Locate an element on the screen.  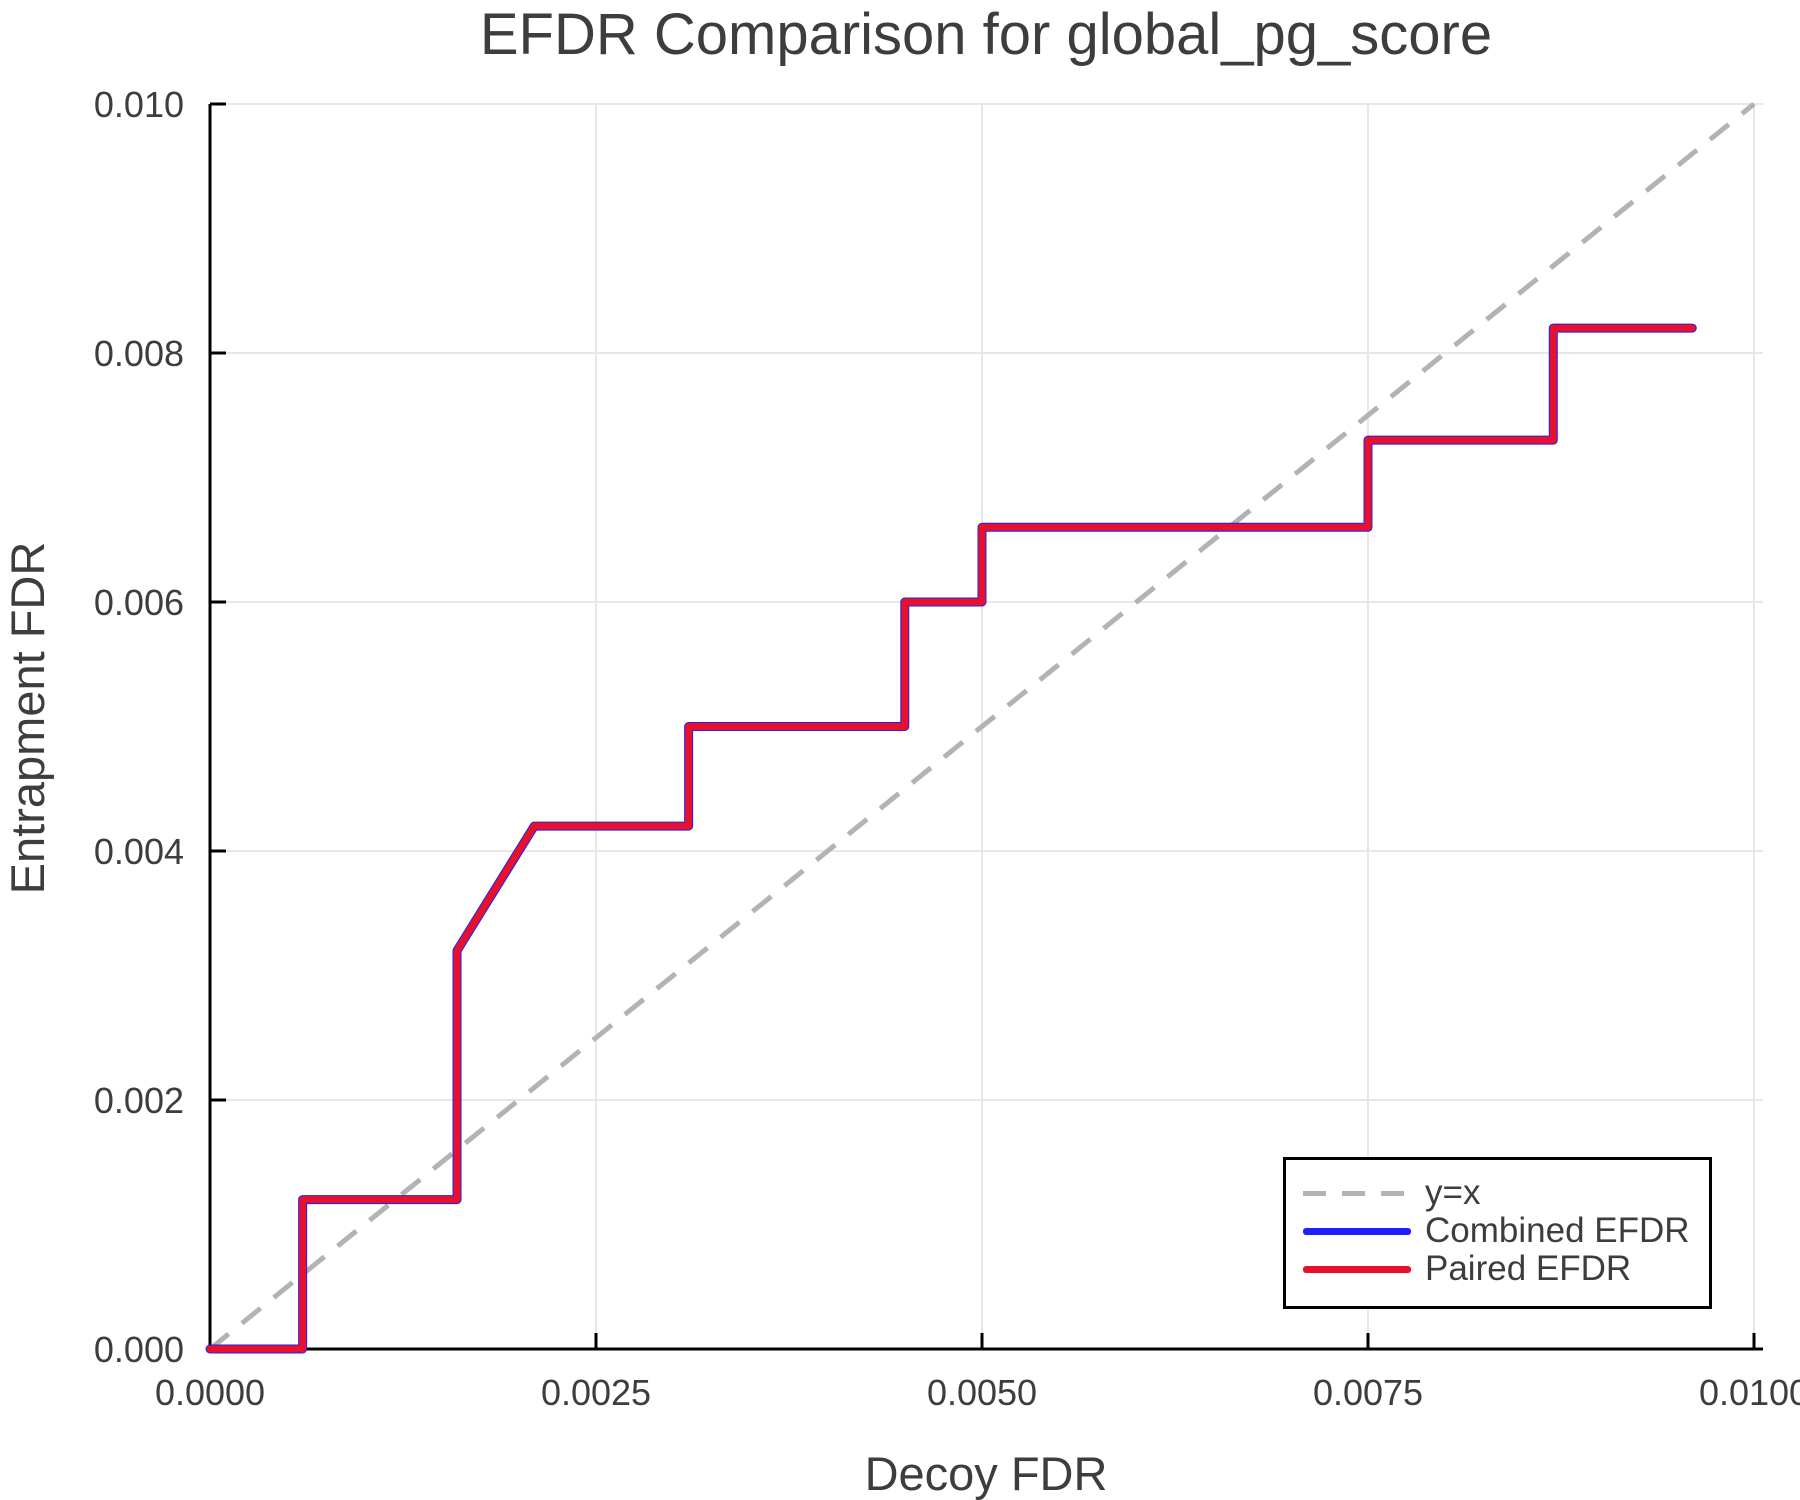
legend-item-combined-efdr: Combined EFDR is located at coordinates (1506, 1231).